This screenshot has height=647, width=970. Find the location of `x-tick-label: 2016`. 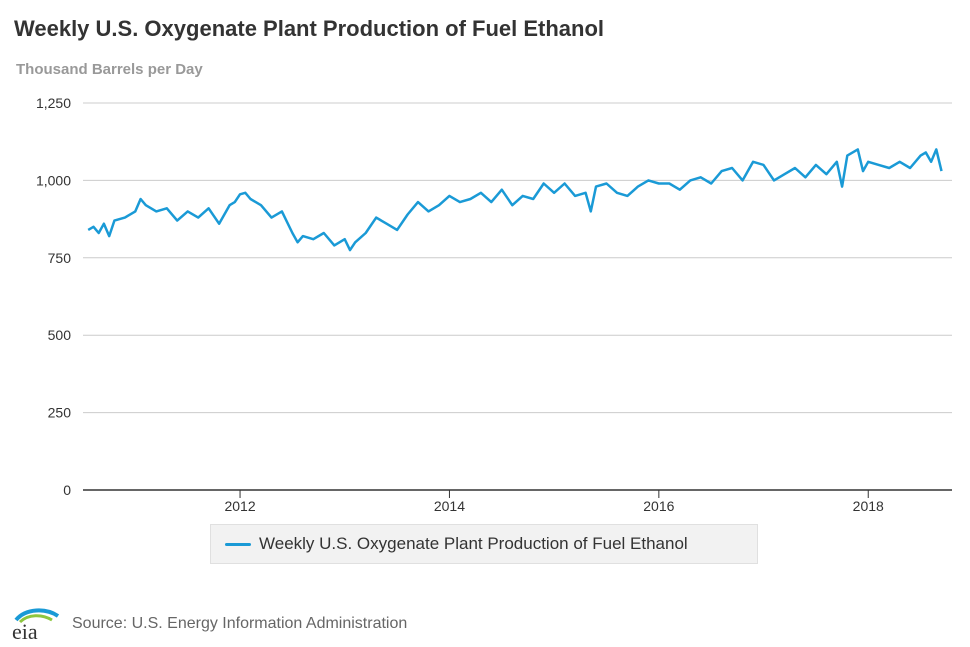

x-tick-label: 2016 is located at coordinates (658, 506).